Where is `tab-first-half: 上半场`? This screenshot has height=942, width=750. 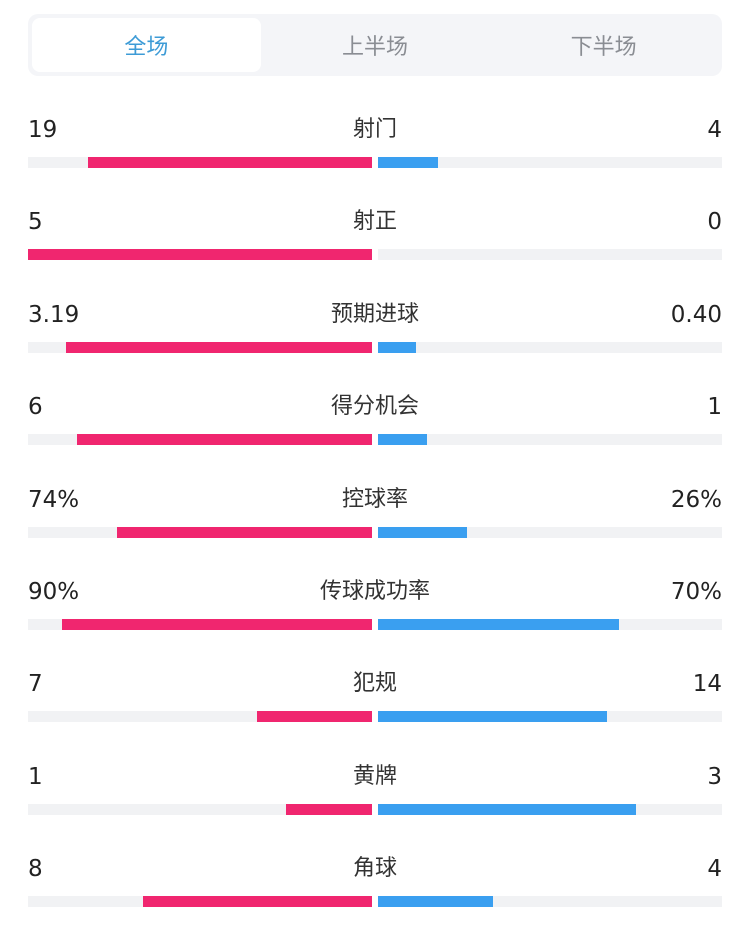 tab-first-half: 上半场 is located at coordinates (375, 47).